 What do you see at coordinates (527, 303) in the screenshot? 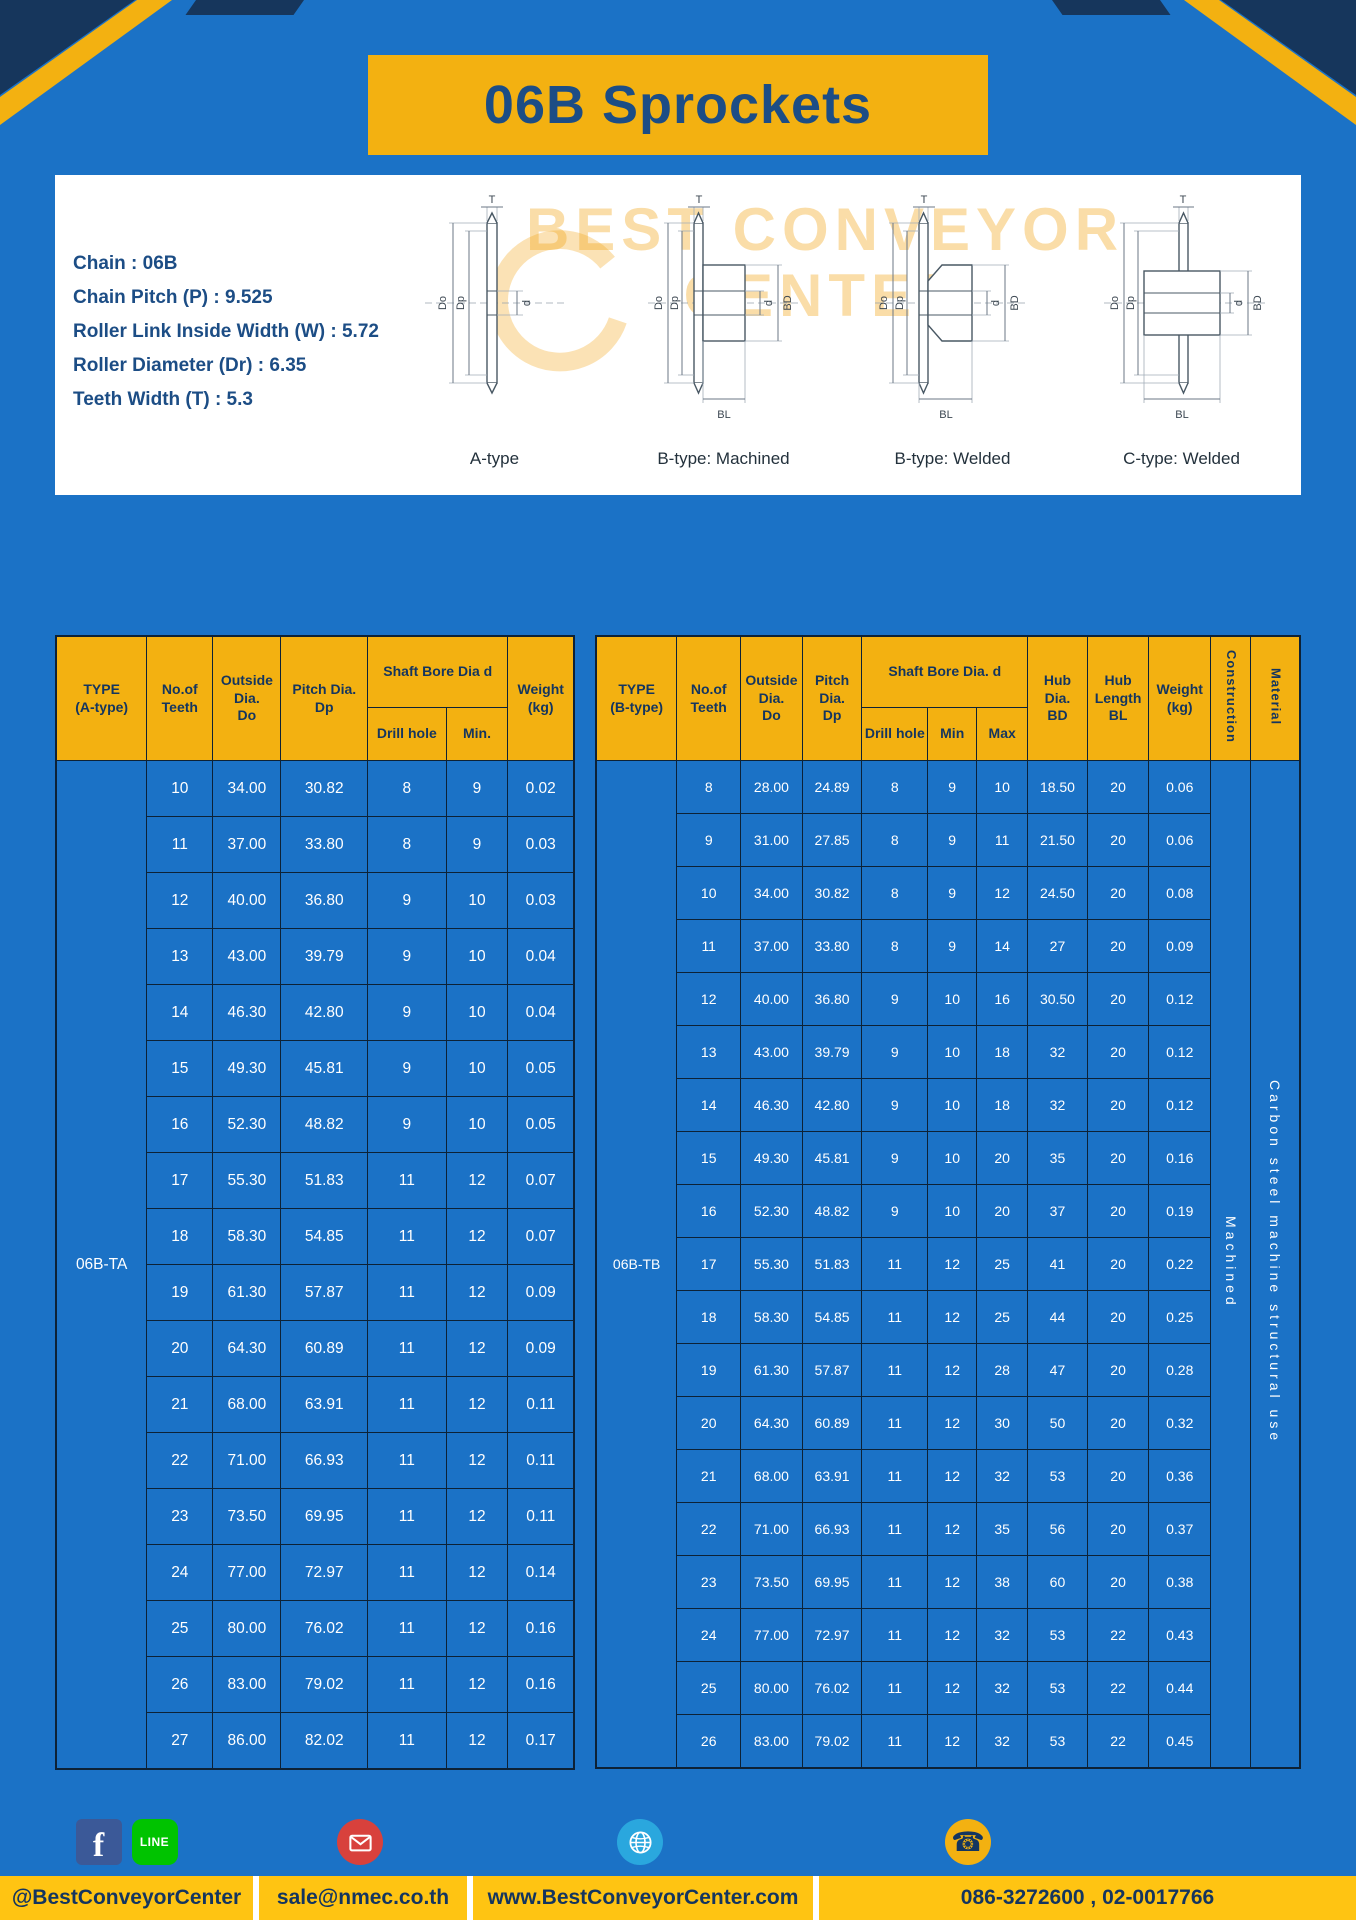
I see `dim-label-d: d` at bounding box center [527, 303].